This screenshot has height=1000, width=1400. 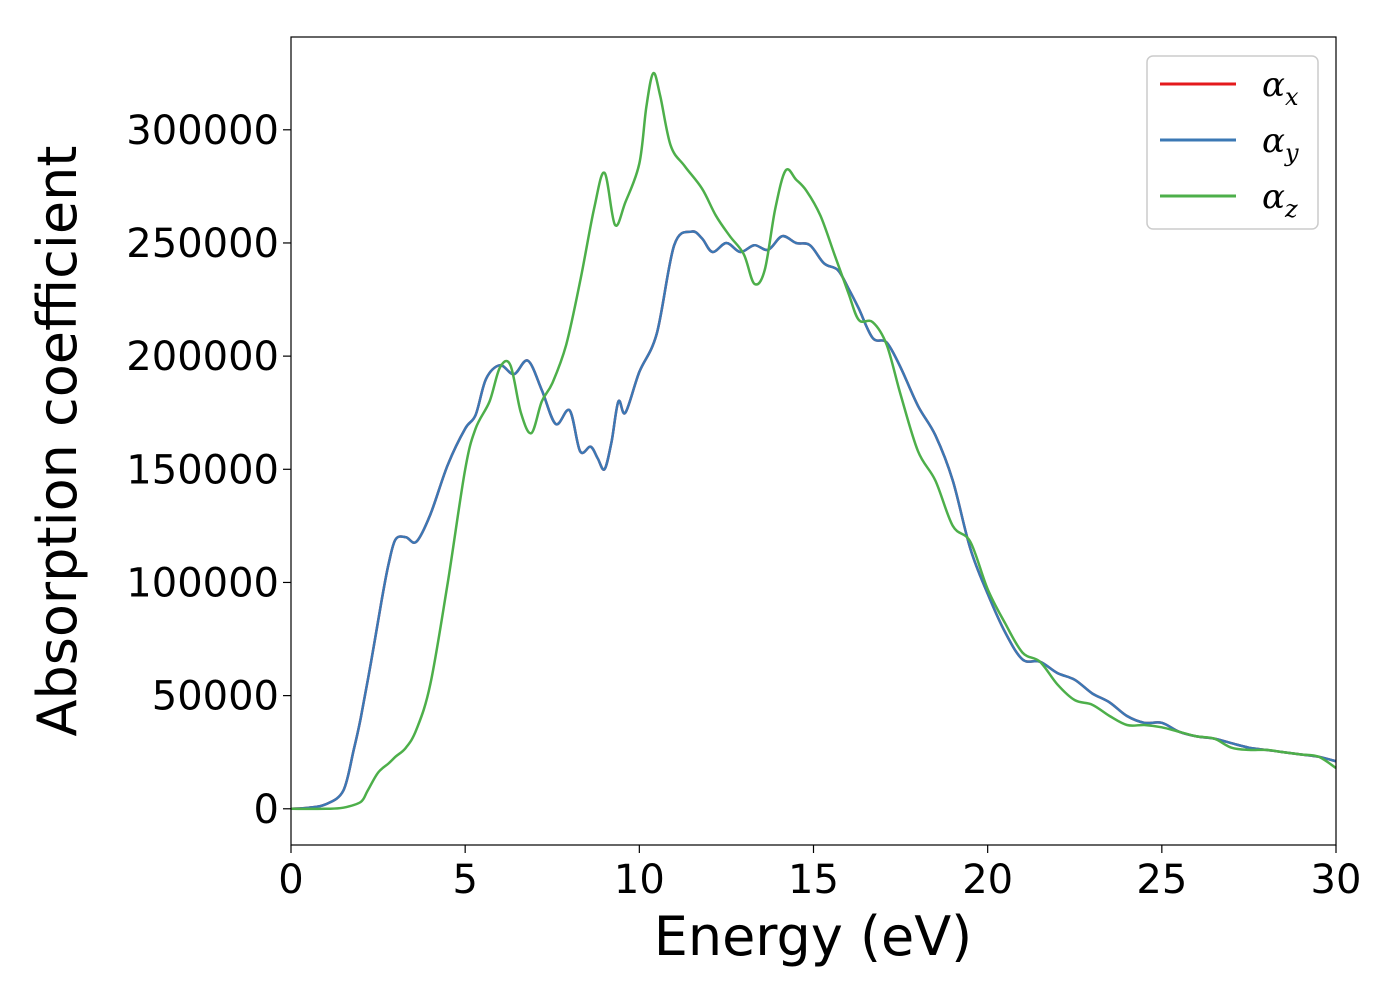 I want to click on x-tick-label: 0, so click(x=290, y=880).